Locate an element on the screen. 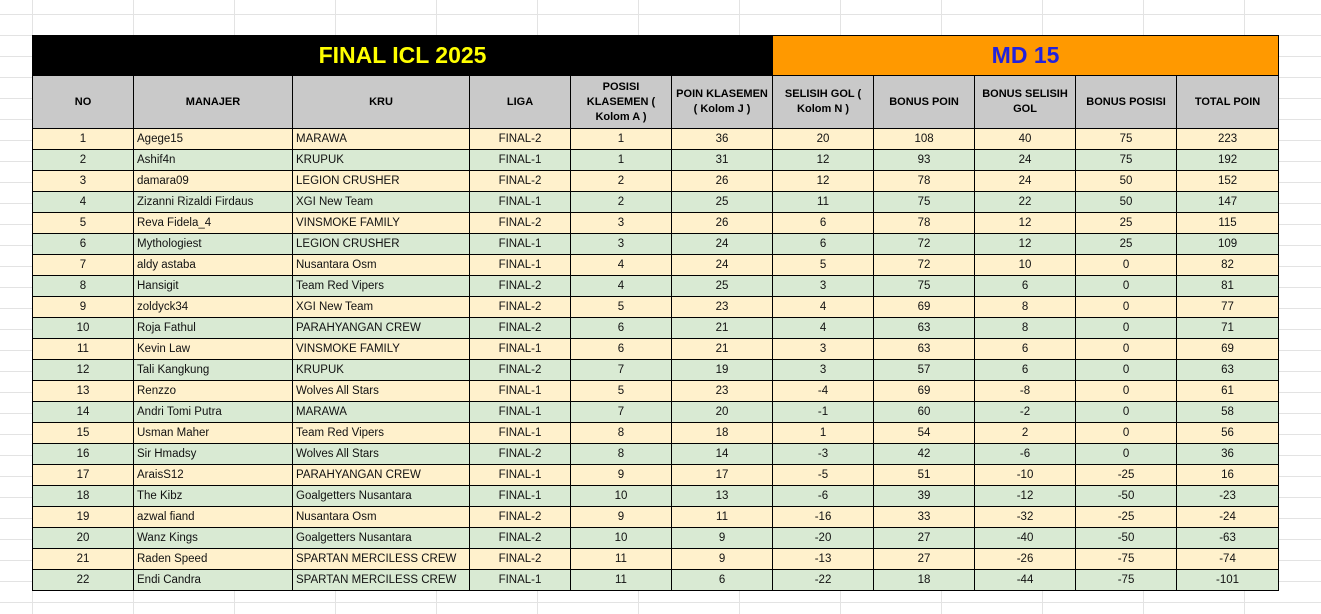  cell-selisih-gol: 5 is located at coordinates (823, 265).